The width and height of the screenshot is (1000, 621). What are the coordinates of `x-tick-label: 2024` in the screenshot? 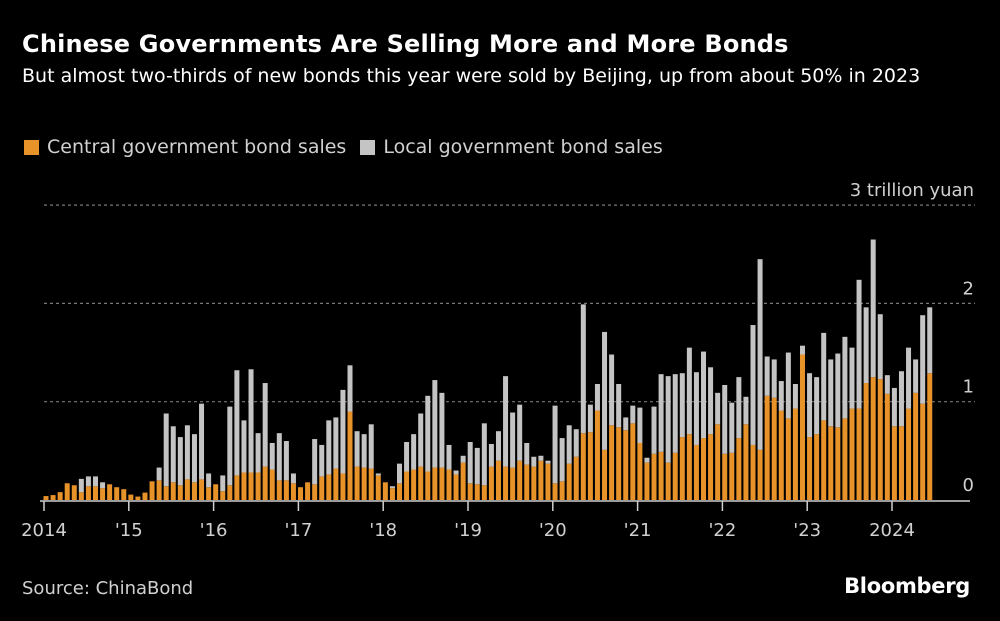 It's located at (892, 530).